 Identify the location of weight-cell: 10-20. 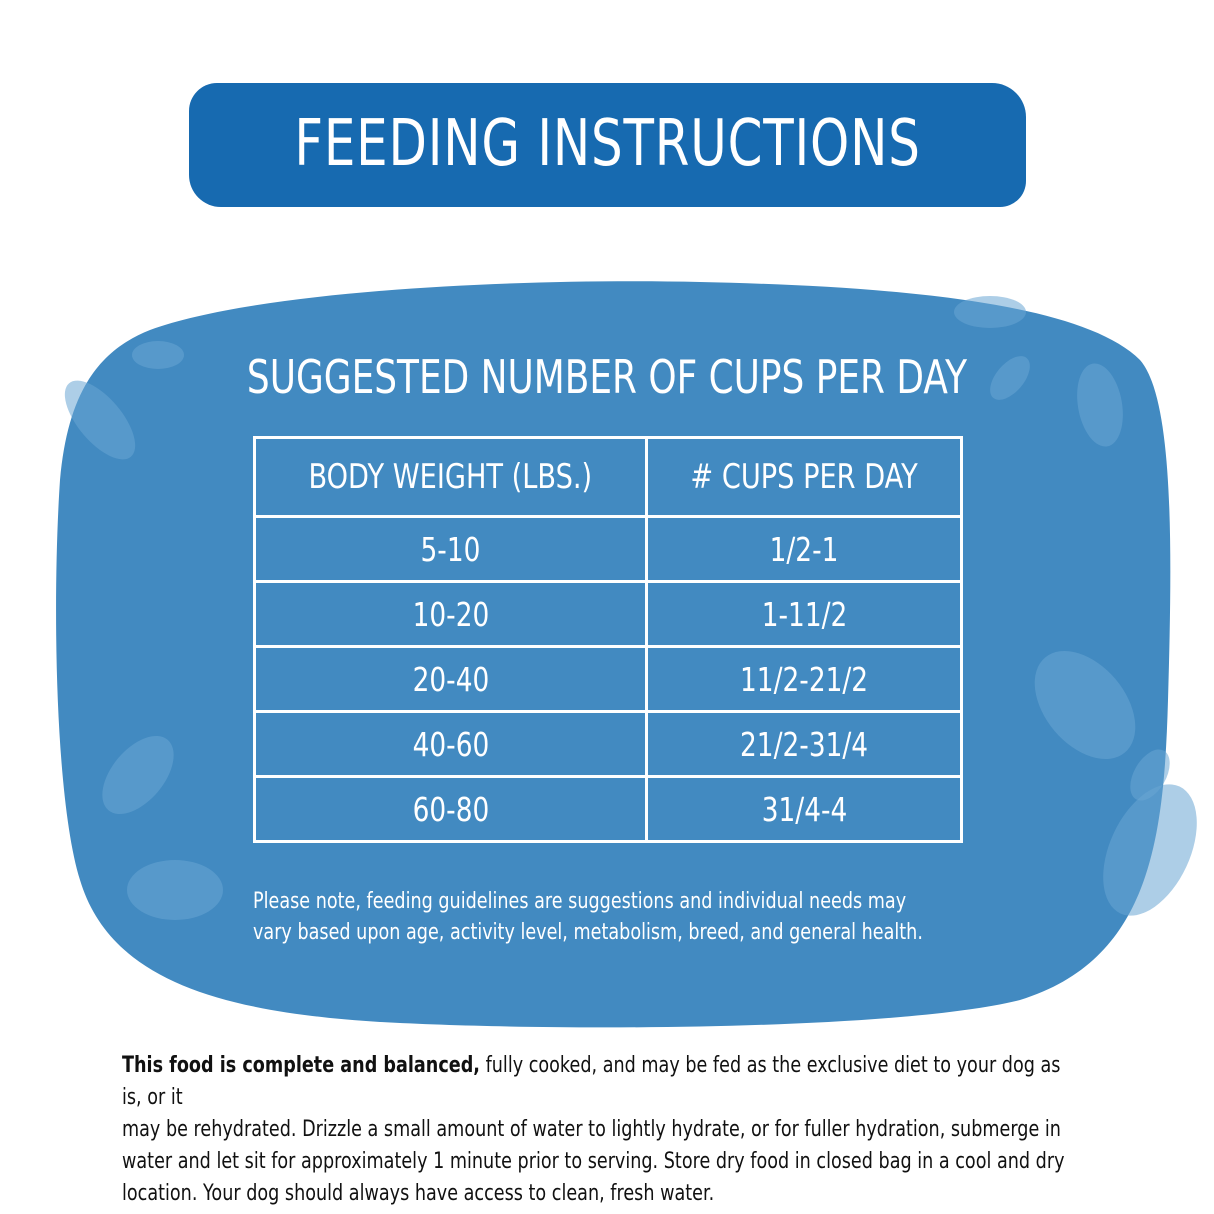
(450, 614).